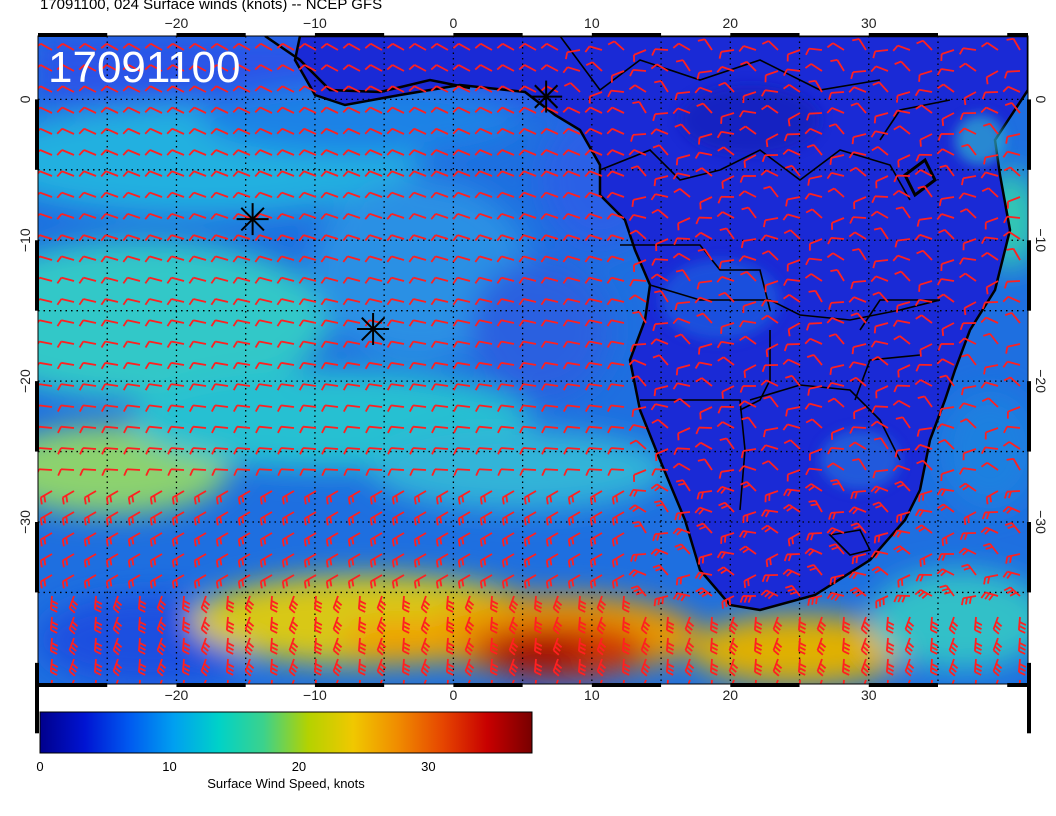 The width and height of the screenshot is (1056, 816). I want to click on edge-tick-left, so click(37, 416).